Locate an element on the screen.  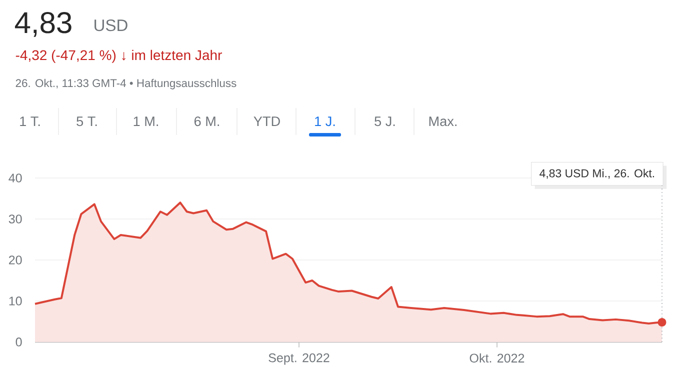
text: 1 J. is located at coordinates (325, 121).